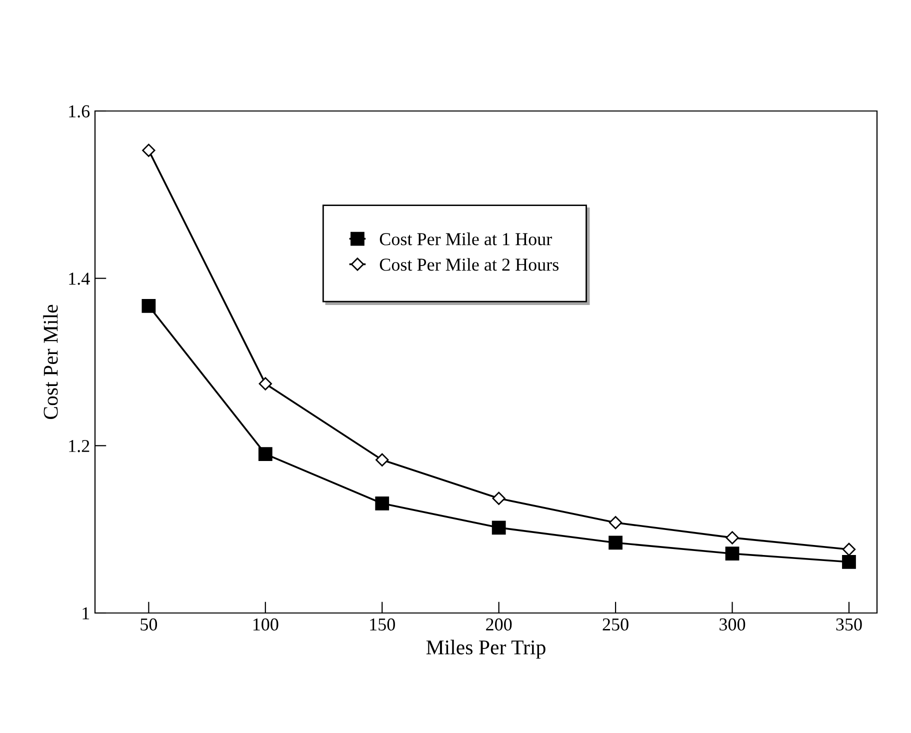 This screenshot has width=911, height=733. I want to click on y-tick-label: 1.4, so click(79, 278).